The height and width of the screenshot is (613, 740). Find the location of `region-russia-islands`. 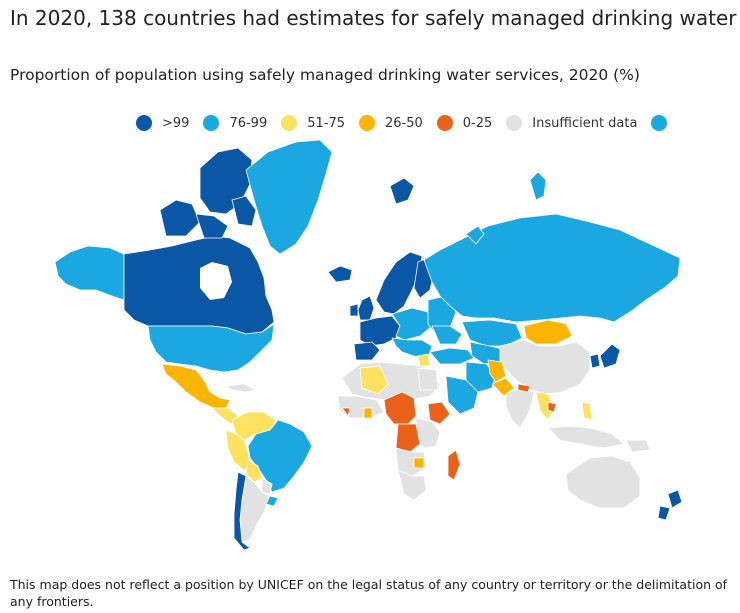

region-russia-islands is located at coordinates (538, 186).